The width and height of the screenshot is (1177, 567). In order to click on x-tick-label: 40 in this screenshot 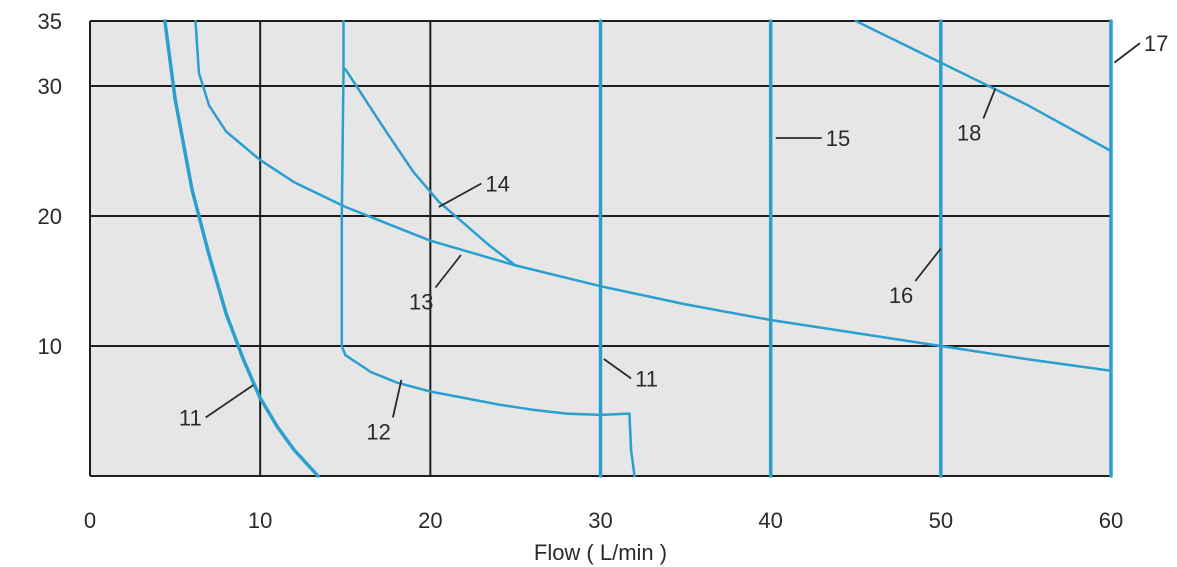, I will do `click(770, 520)`.